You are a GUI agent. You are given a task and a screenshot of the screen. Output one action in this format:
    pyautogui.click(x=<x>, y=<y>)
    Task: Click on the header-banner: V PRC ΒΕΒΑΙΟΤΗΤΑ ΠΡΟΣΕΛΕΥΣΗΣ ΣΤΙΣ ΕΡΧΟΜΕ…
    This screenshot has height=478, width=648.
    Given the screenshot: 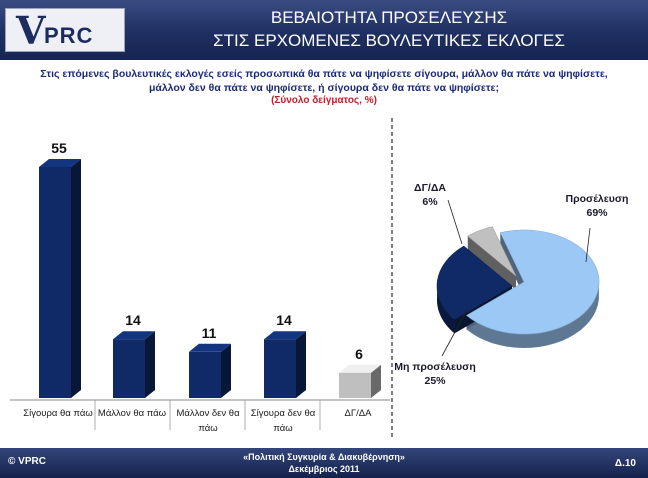 What is the action you would take?
    pyautogui.click(x=324, y=30)
    